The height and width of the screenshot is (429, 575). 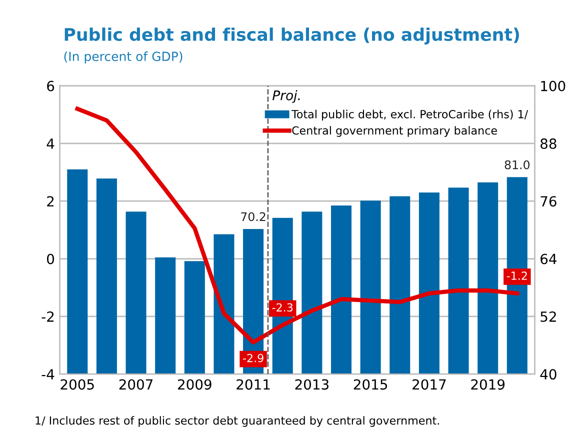 I want to click on data-label: -2.9, so click(x=253, y=358).